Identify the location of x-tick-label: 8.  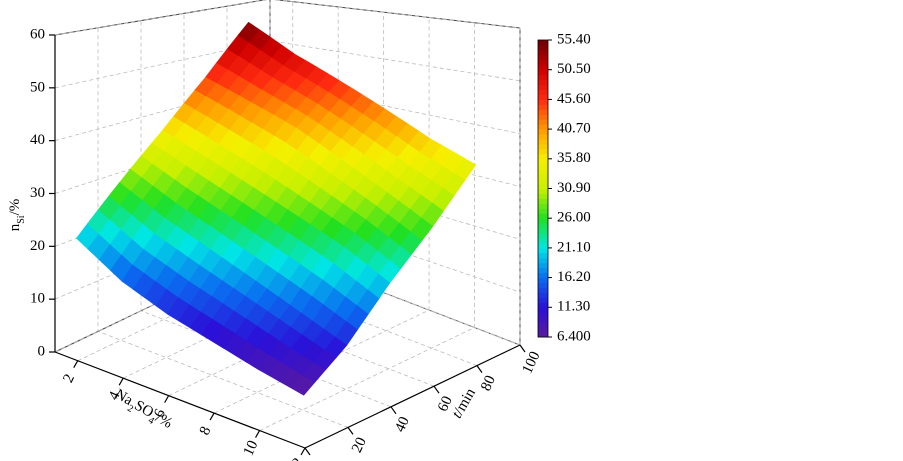
(206, 431).